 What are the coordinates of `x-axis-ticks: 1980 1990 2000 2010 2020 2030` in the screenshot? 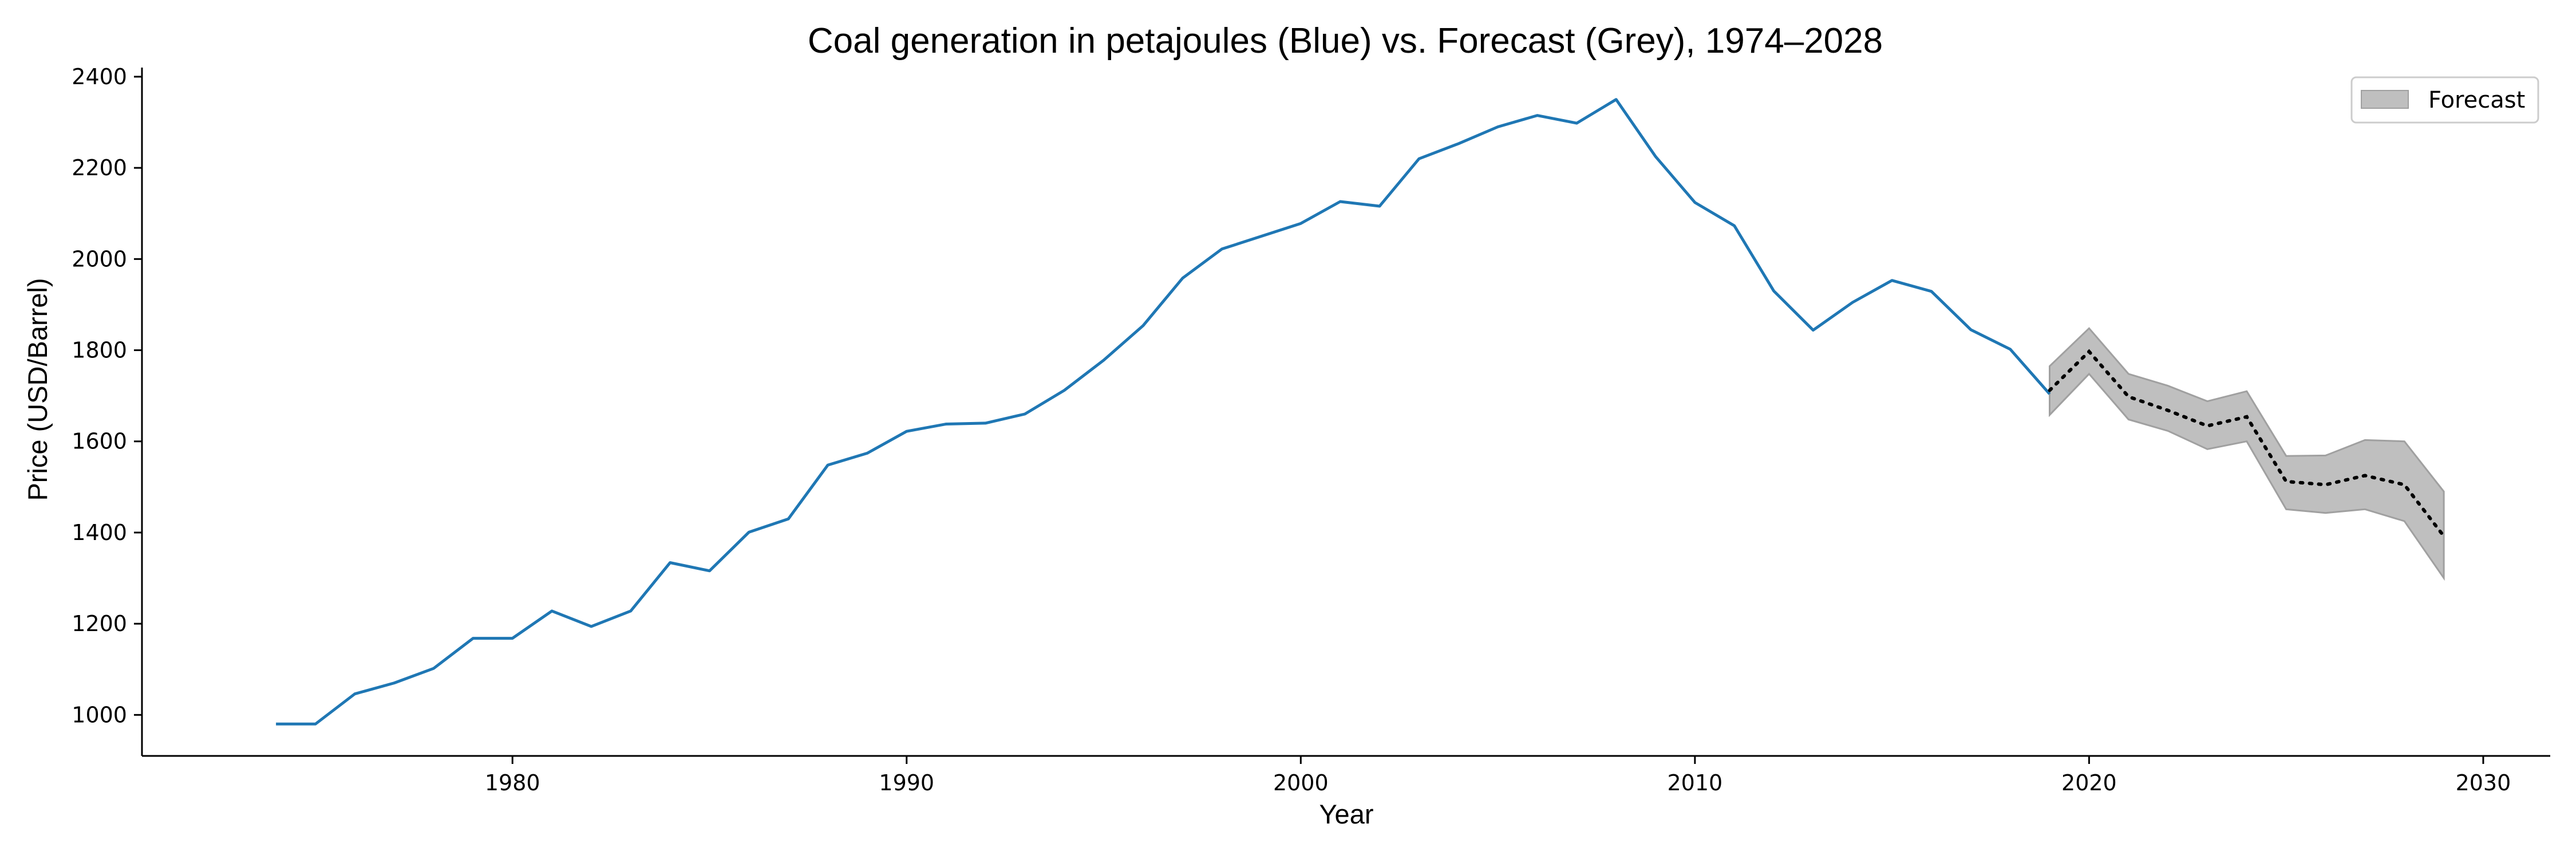 It's located at (1498, 775).